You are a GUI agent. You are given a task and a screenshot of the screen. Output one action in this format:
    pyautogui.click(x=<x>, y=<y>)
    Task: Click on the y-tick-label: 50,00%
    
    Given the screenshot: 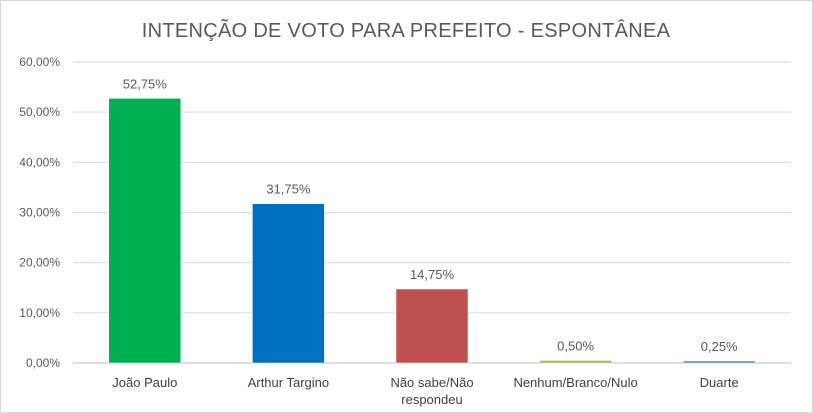 What is the action you would take?
    pyautogui.click(x=39, y=112)
    